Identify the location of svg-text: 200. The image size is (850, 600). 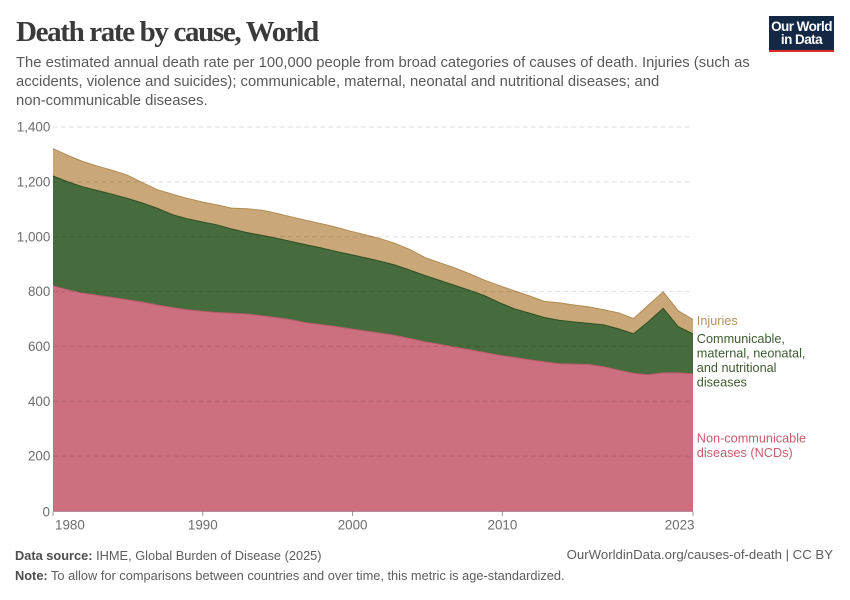
(39, 456).